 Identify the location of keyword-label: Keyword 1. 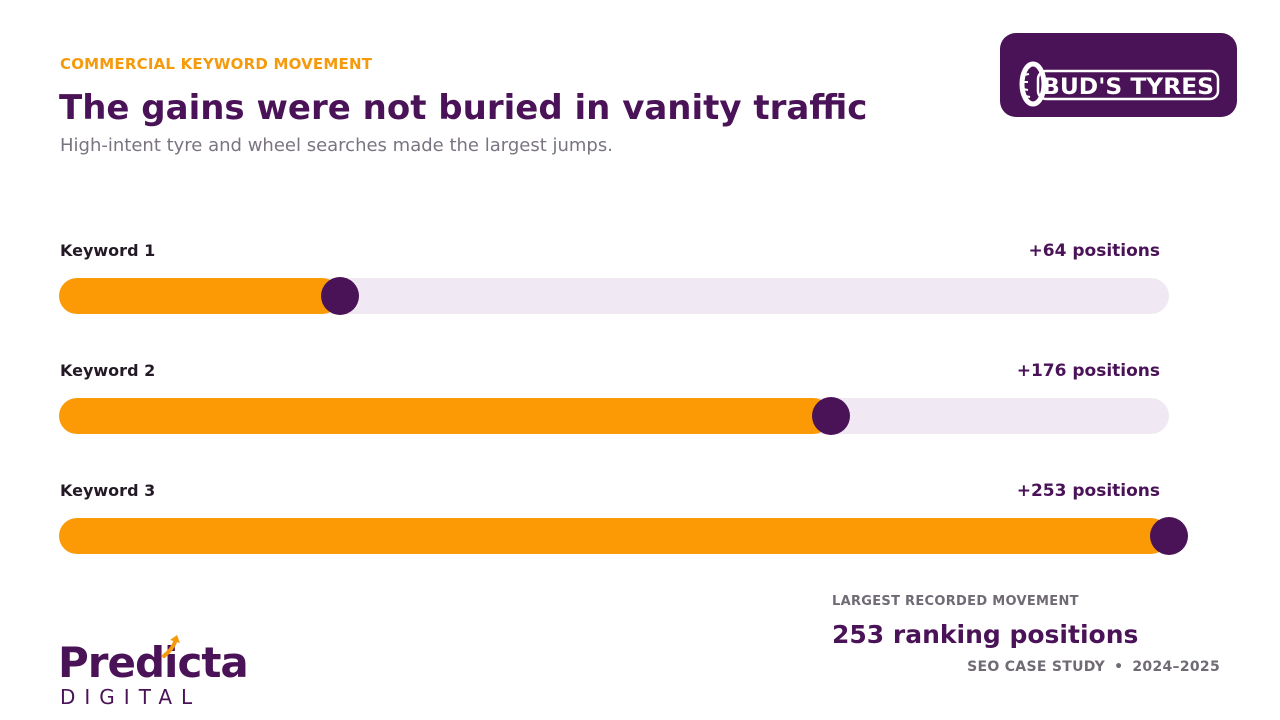
(108, 250).